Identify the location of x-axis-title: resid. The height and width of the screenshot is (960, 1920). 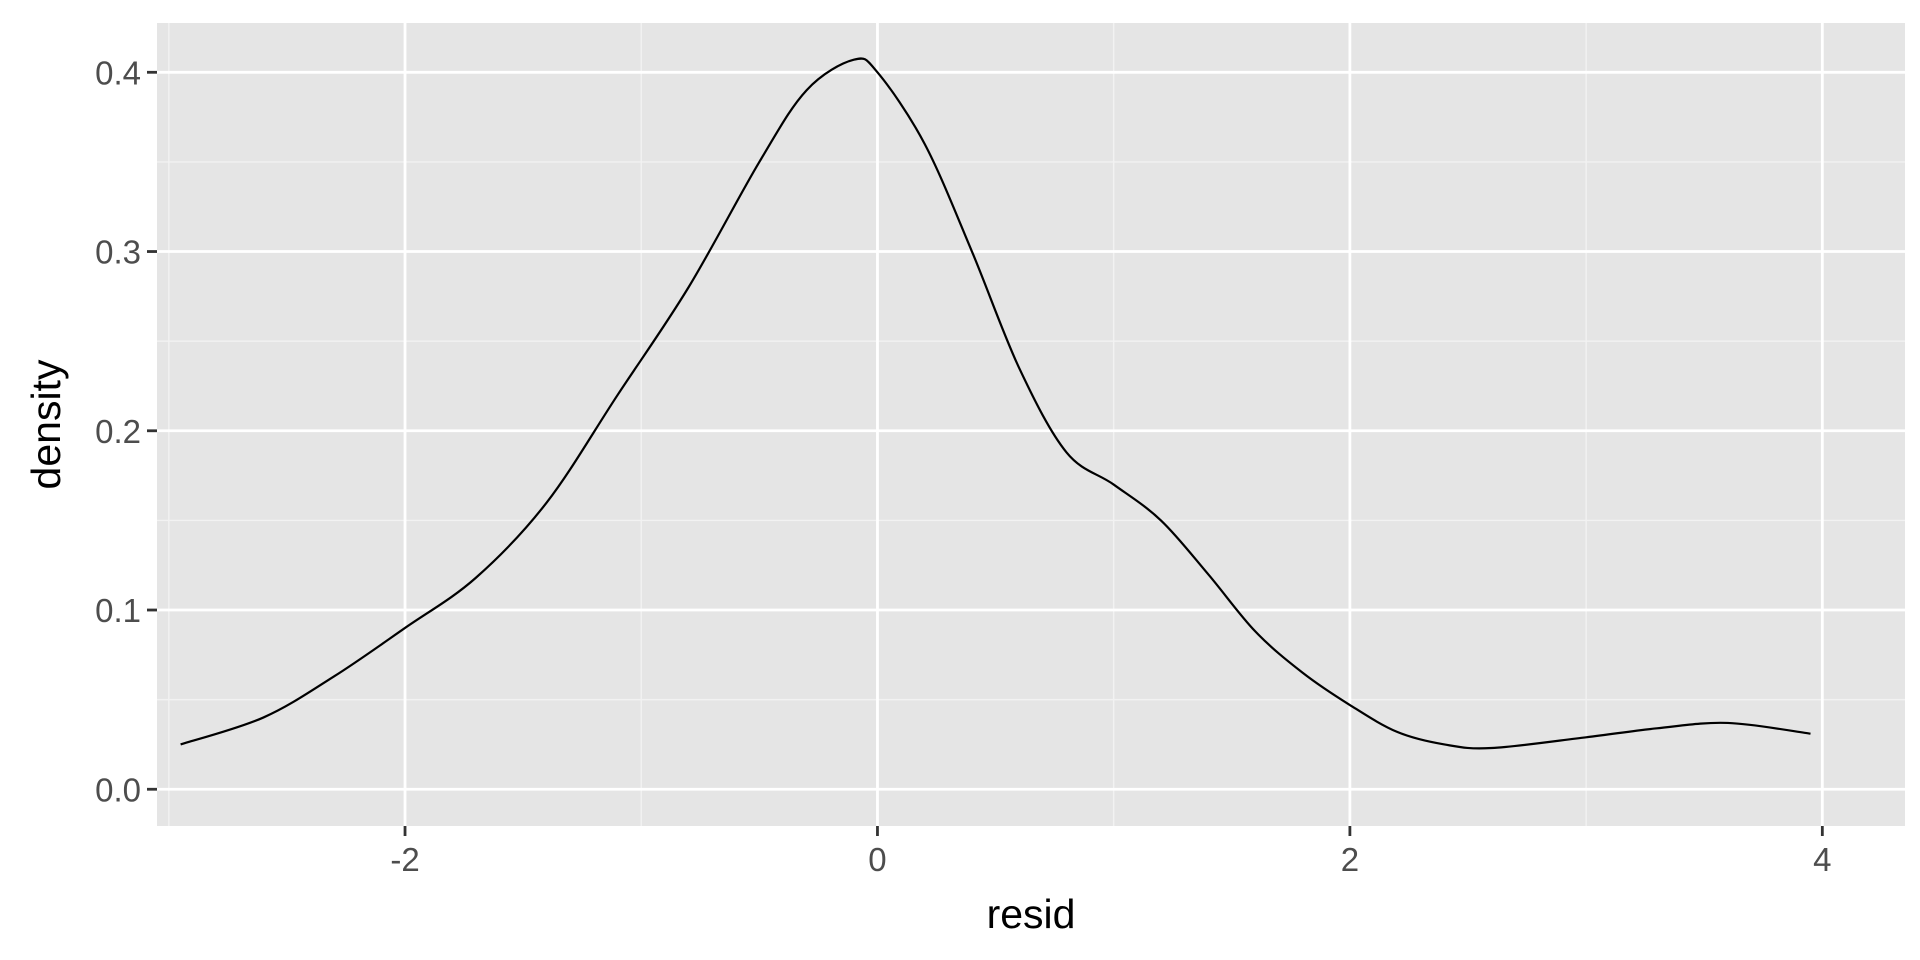
(1031, 914).